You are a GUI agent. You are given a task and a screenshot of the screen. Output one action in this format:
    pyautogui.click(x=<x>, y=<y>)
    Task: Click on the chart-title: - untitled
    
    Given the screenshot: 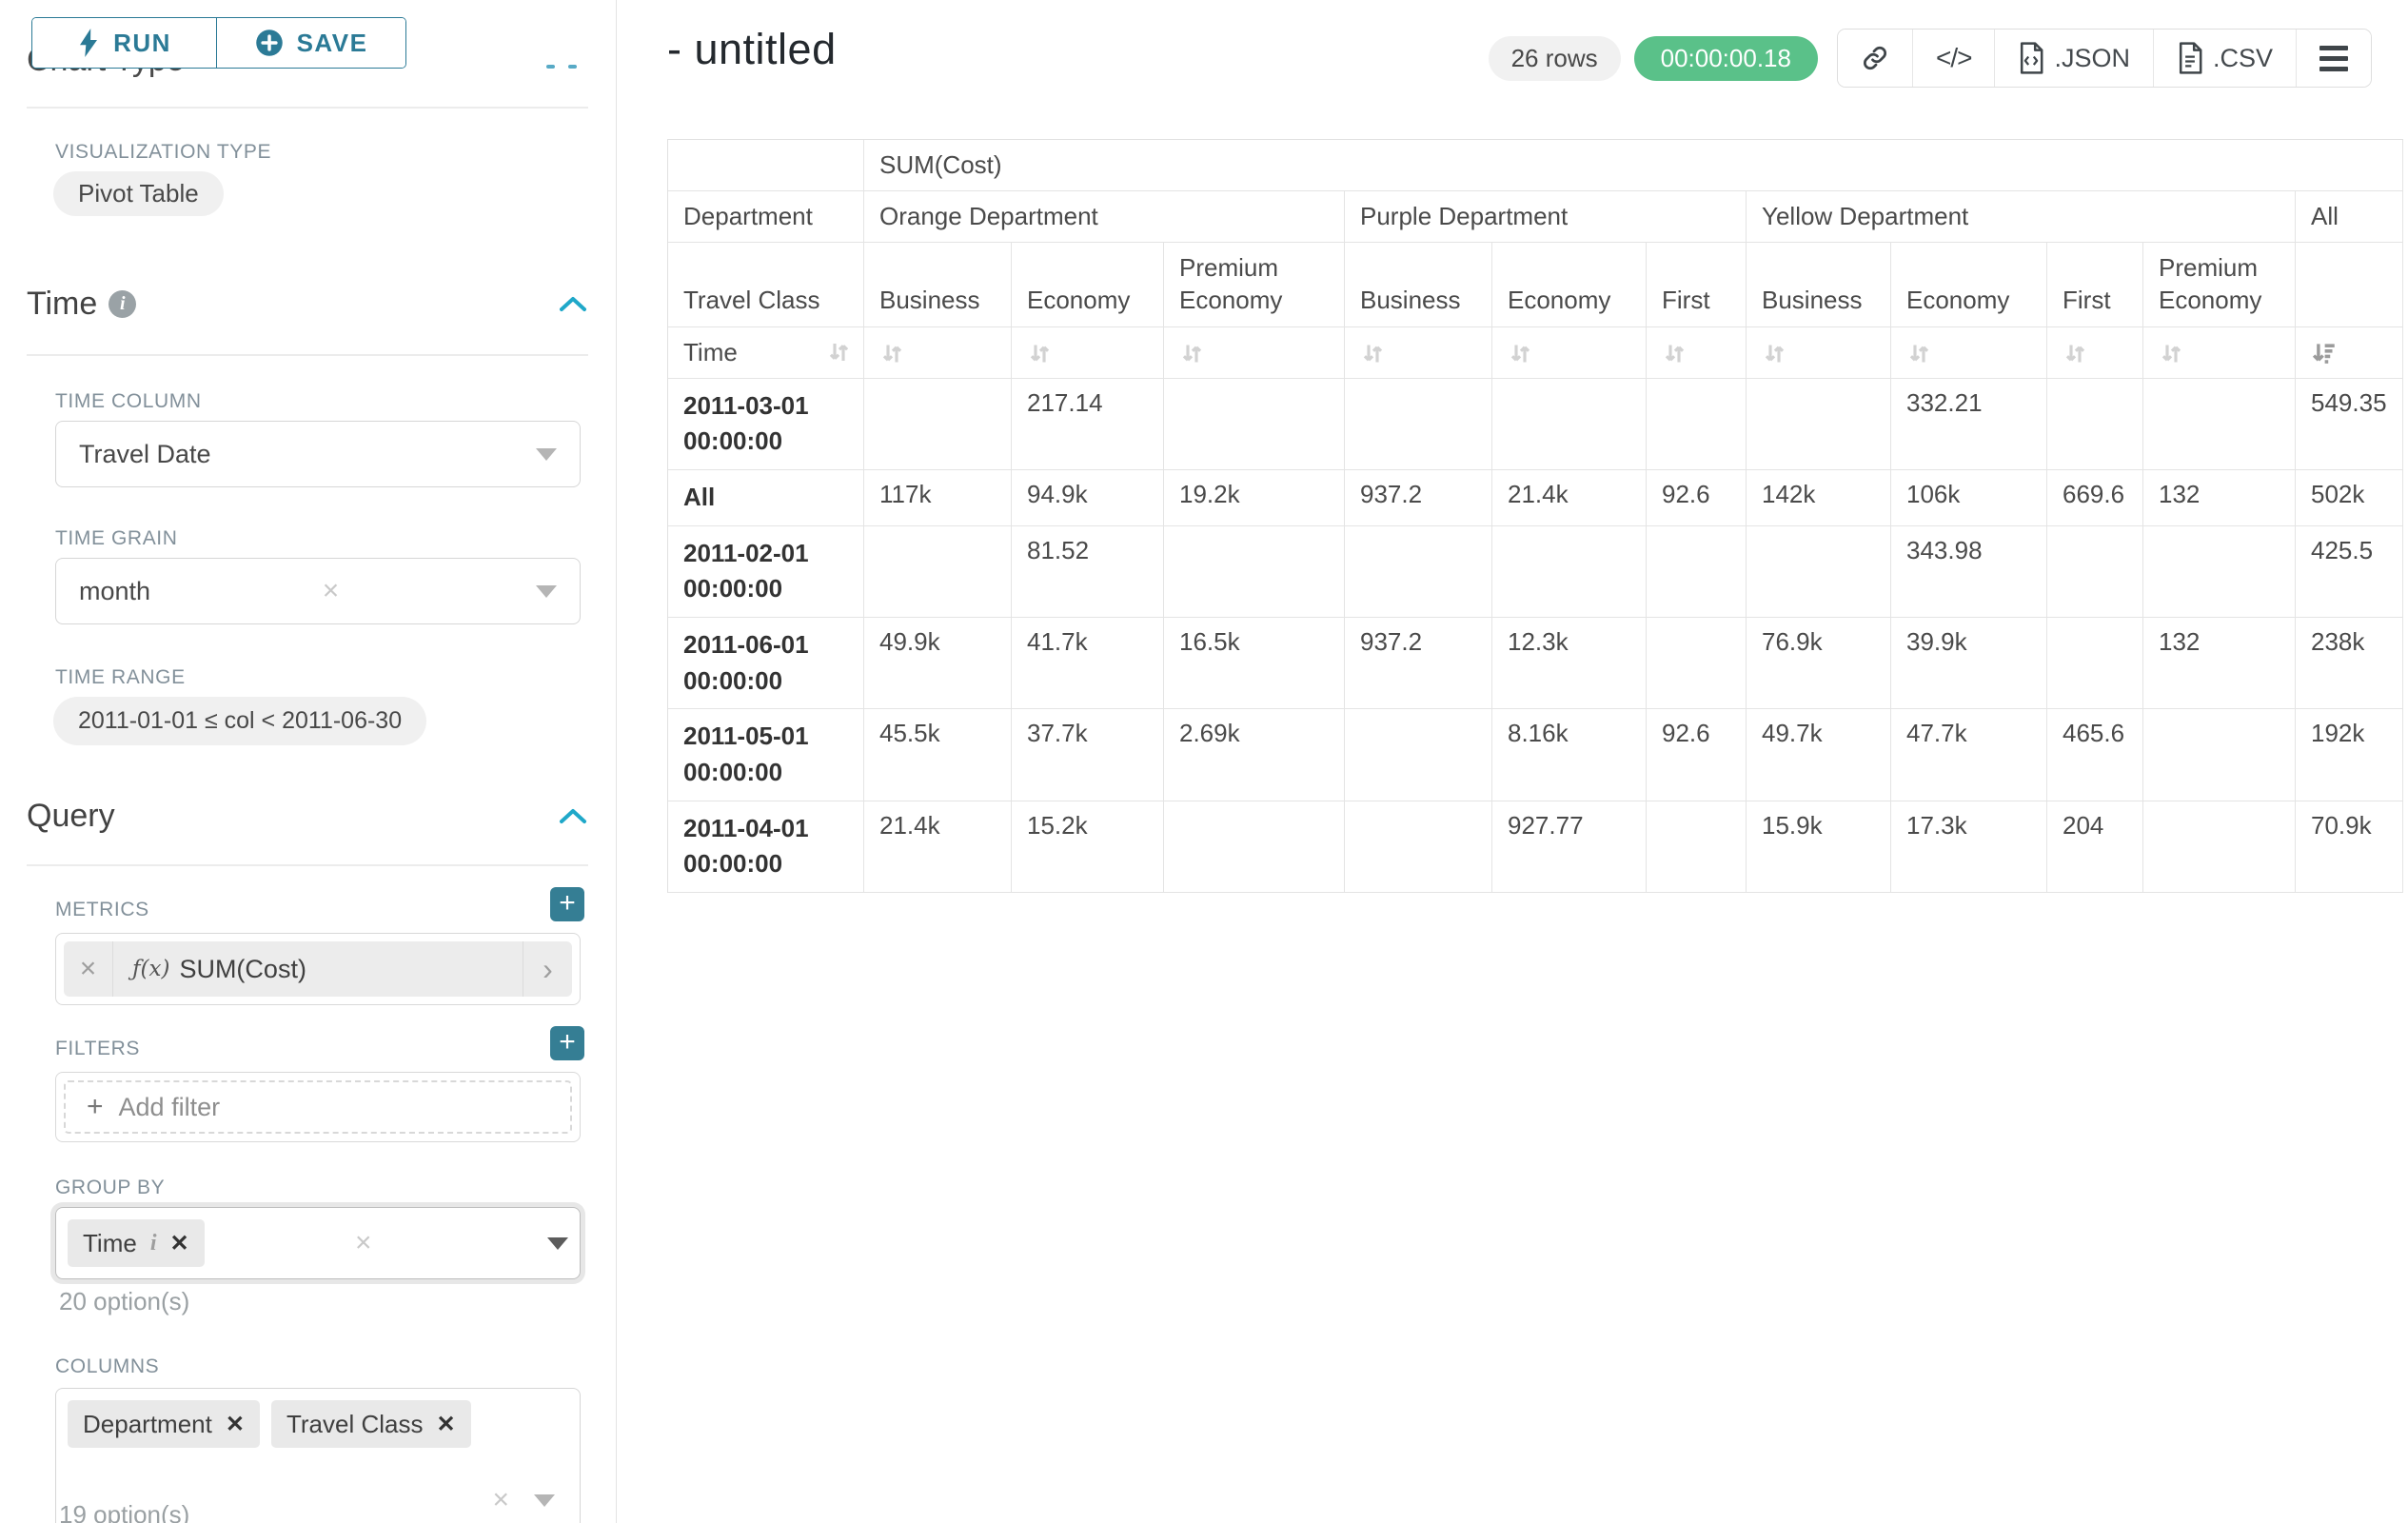 What is the action you would take?
    pyautogui.click(x=752, y=49)
    